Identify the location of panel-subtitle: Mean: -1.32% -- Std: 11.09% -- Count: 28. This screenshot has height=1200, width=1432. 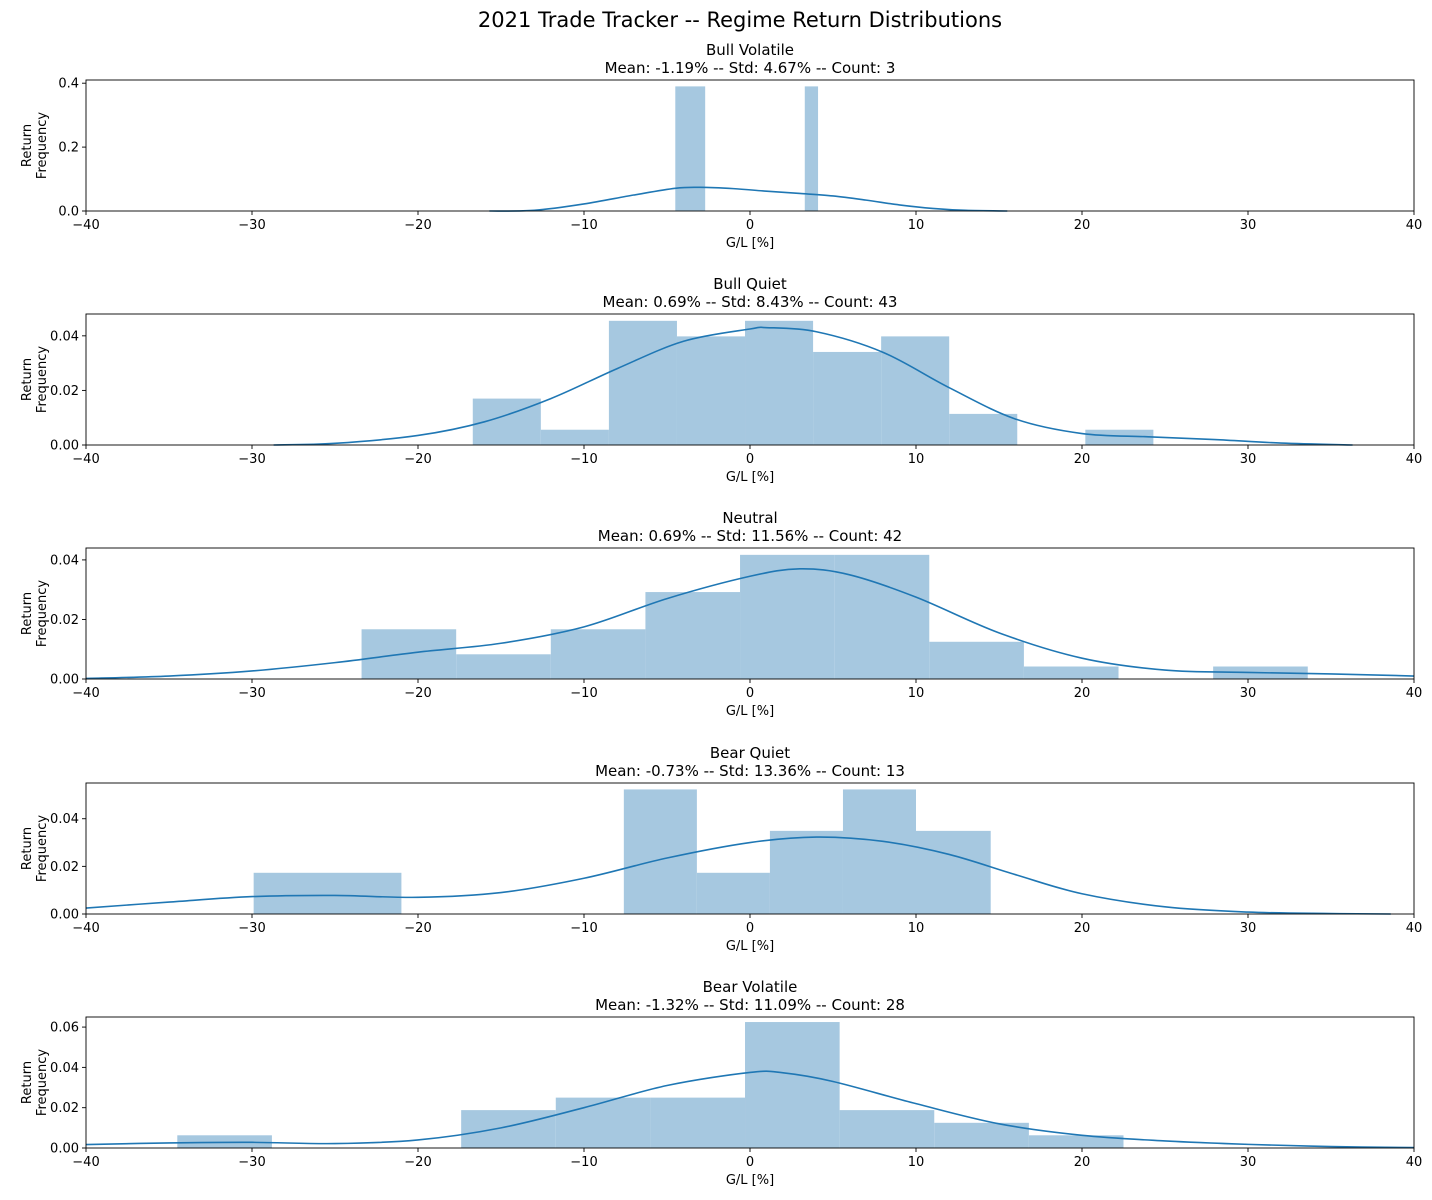
(750, 1005).